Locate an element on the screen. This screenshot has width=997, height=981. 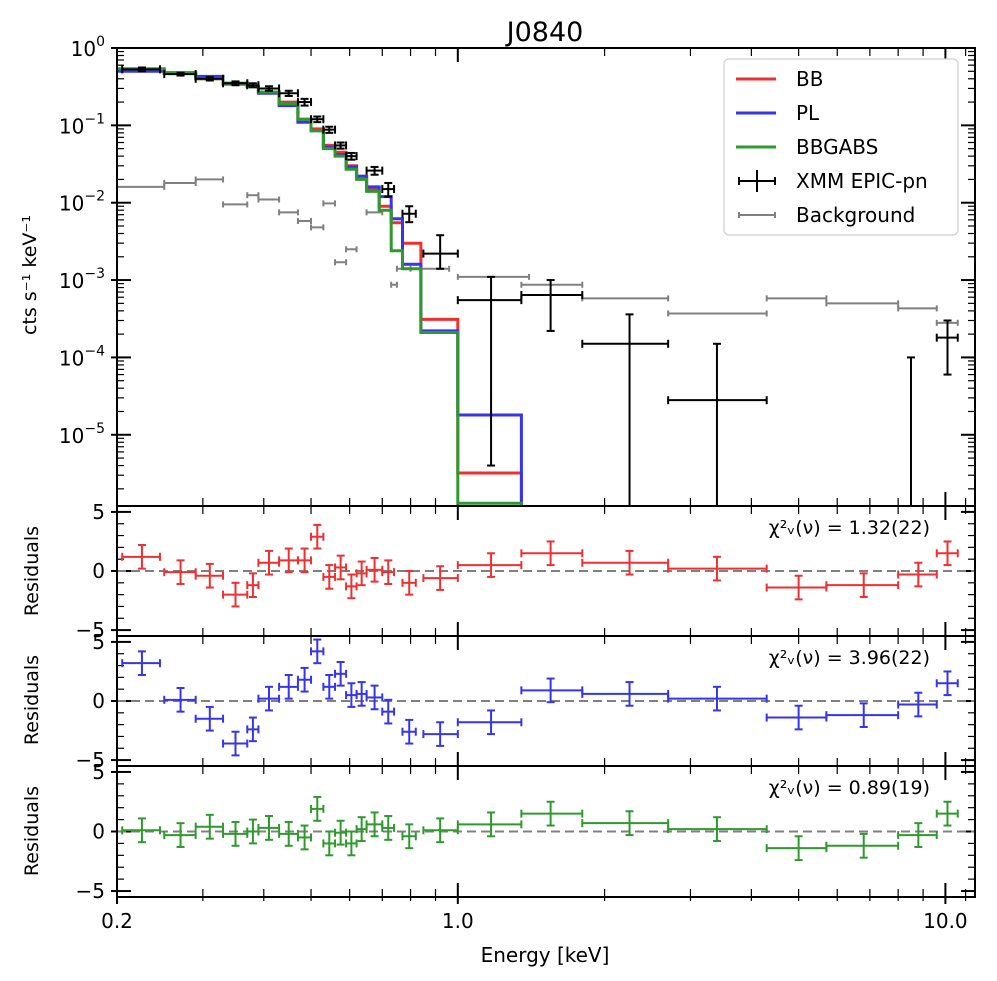
x-axis-label: Energy [keV] is located at coordinates (545, 955).